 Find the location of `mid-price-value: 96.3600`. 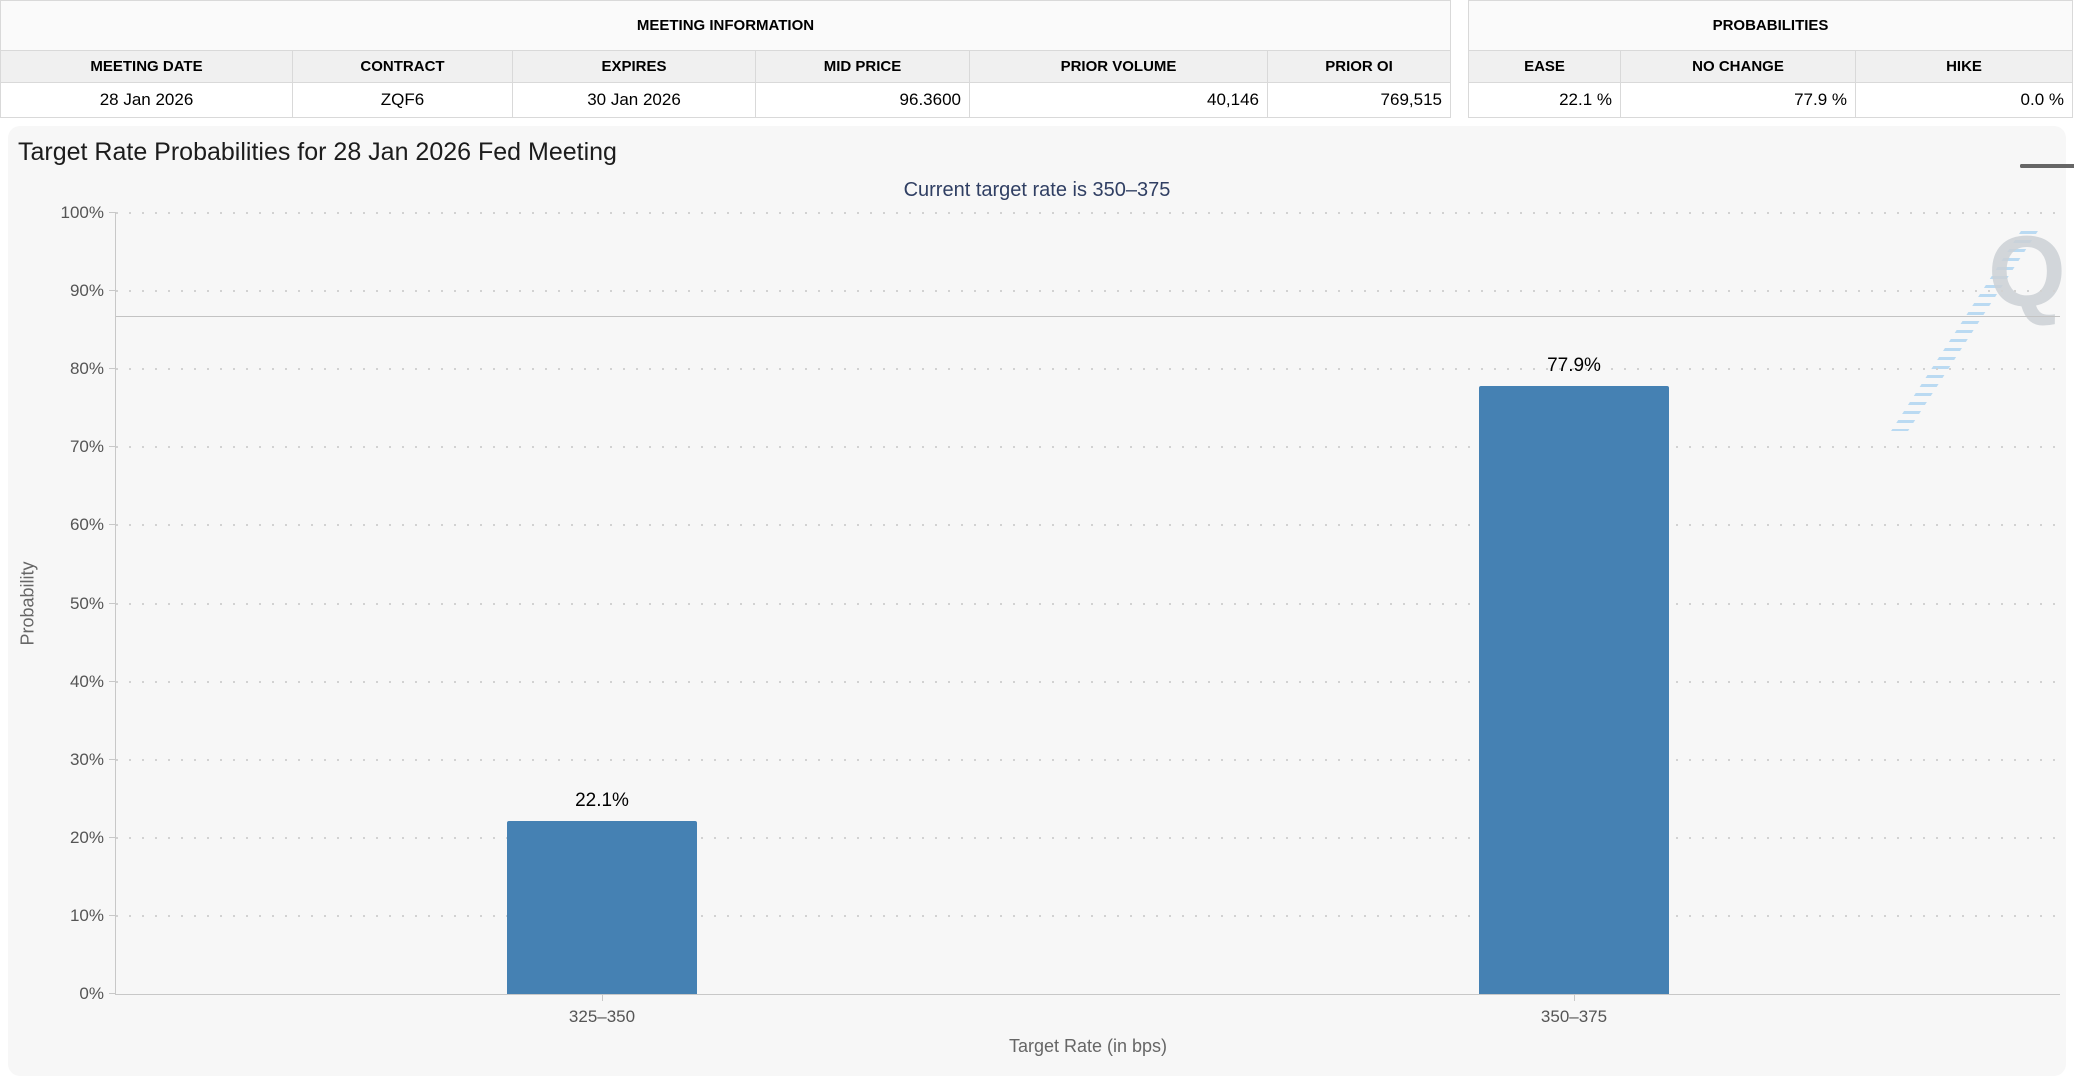

mid-price-value: 96.3600 is located at coordinates (862, 100).